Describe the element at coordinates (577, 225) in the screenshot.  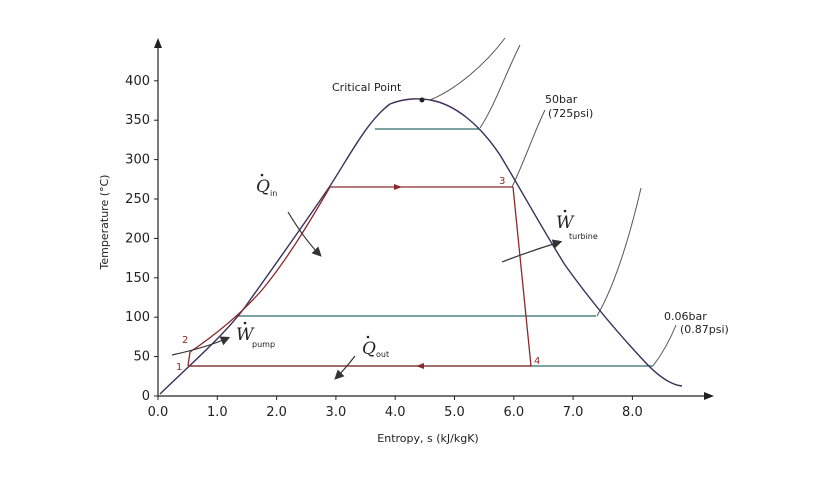
I see `w-turbine-label: W turbine` at that location.